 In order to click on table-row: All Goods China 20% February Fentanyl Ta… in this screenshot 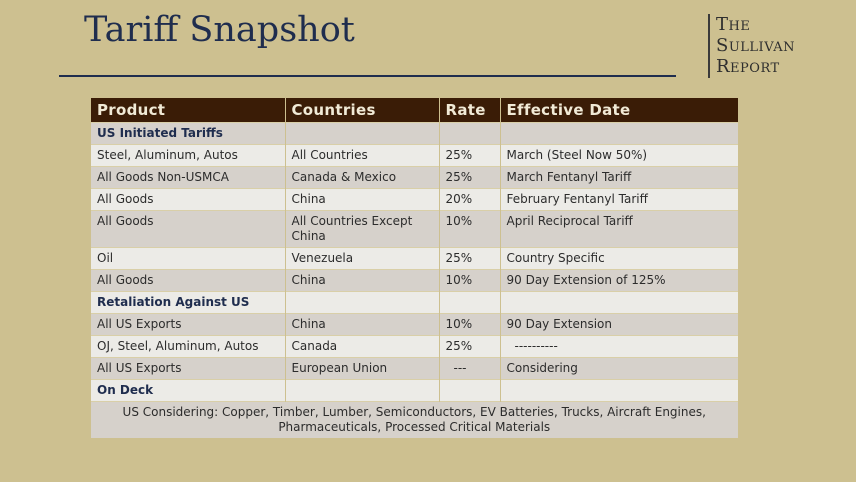, I will do `click(415, 199)`.